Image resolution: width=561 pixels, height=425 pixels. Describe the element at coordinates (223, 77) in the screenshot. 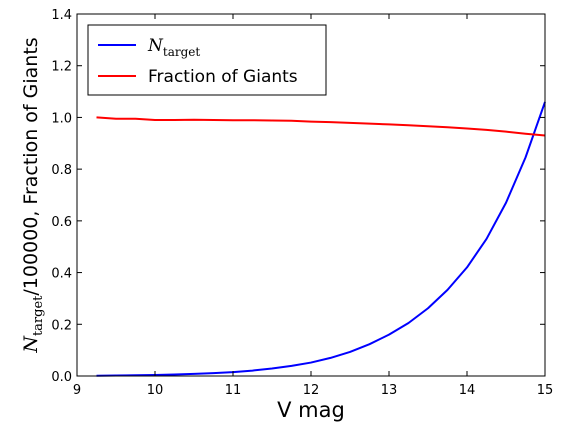

I see `legend-label: Fraction of Giants` at that location.